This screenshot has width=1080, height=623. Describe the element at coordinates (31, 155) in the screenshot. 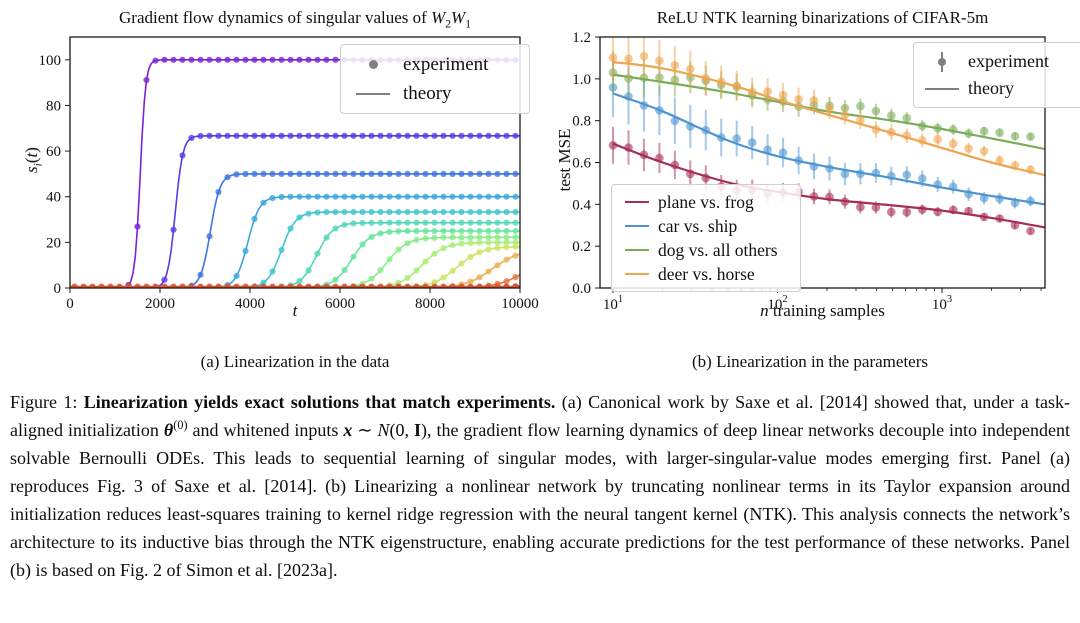

I see `text-segment: t` at that location.